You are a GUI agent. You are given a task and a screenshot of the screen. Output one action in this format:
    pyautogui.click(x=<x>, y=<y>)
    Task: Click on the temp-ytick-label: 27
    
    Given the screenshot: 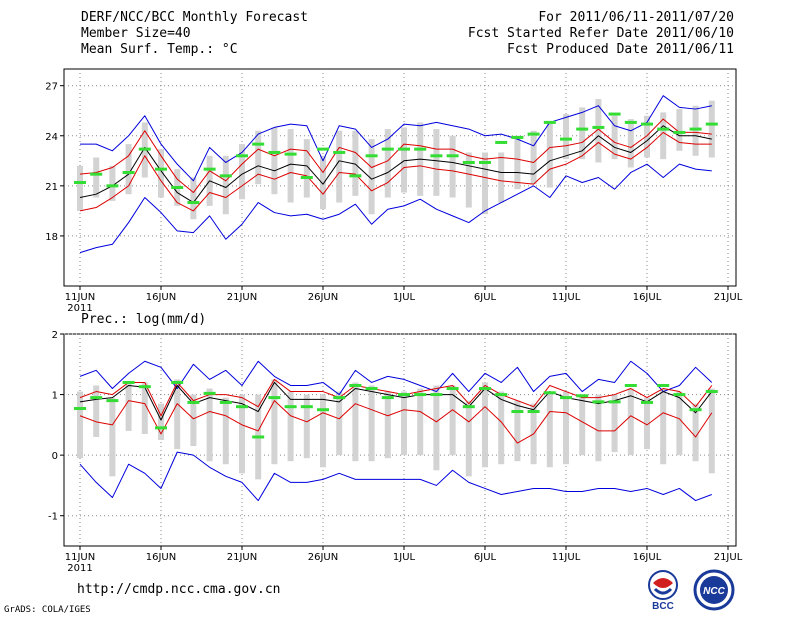 What is the action you would take?
    pyautogui.click(x=51, y=87)
    